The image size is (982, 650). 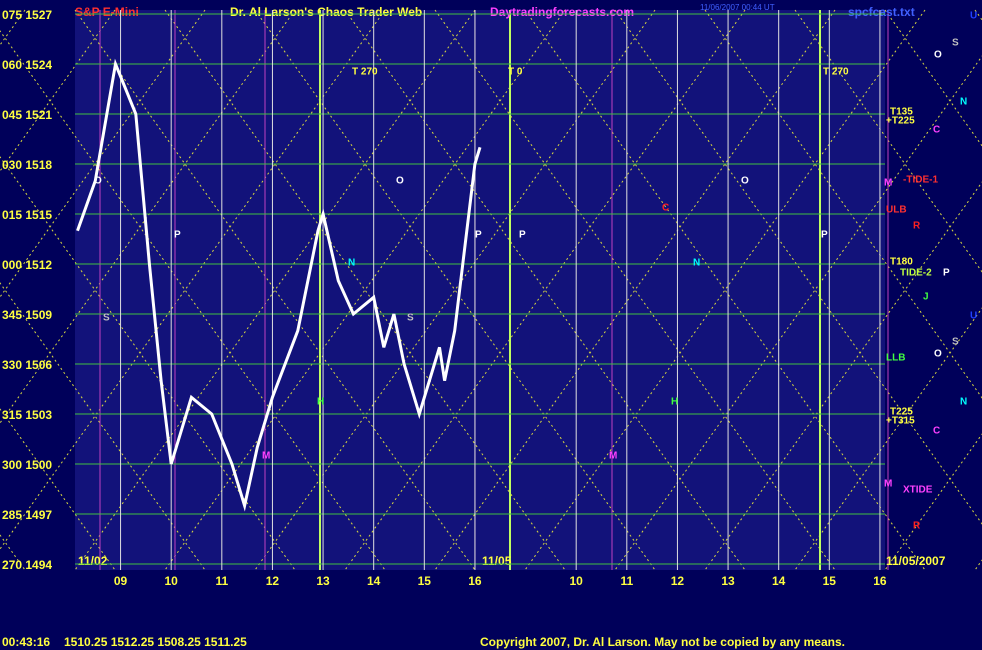 What do you see at coordinates (881, 12) in the screenshot?
I see `file-name: spcfcast.txt` at bounding box center [881, 12].